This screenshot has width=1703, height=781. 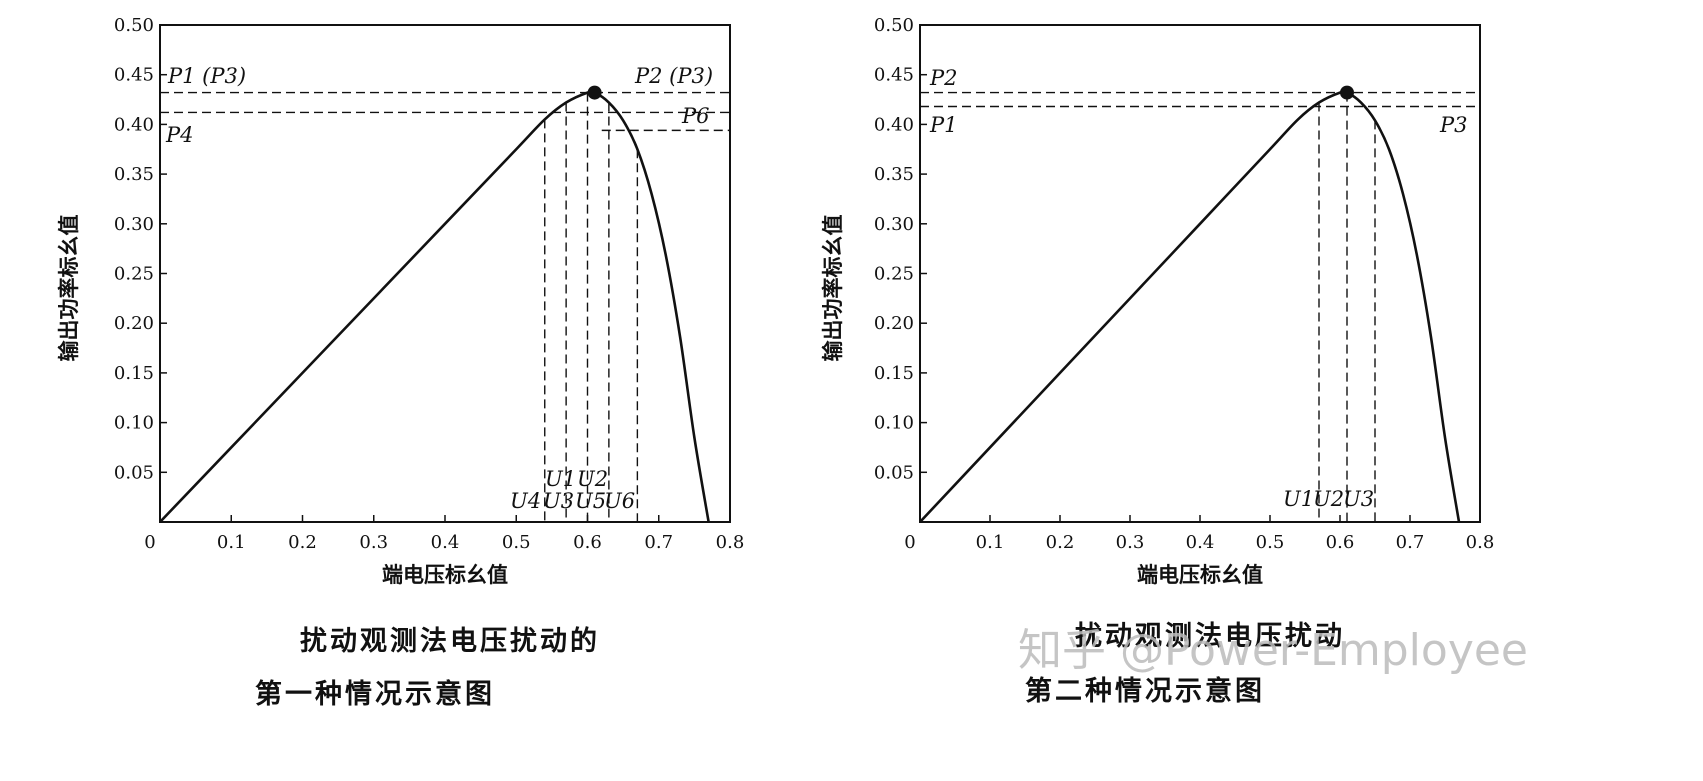 What do you see at coordinates (1453, 125) in the screenshot?
I see `ann-p3: P3` at bounding box center [1453, 125].